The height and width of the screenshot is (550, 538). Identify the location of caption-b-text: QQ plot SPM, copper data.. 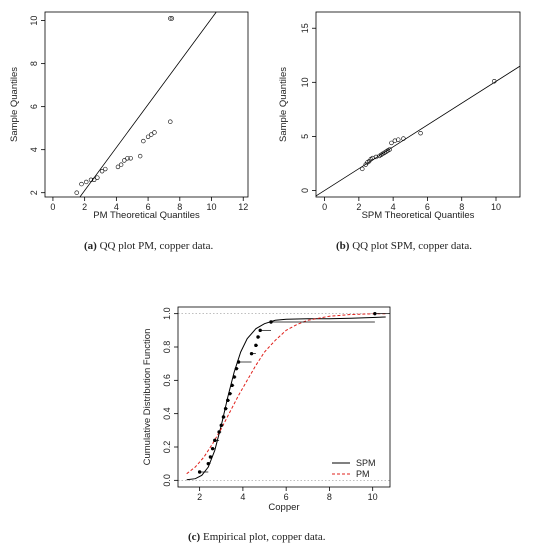
(412, 246).